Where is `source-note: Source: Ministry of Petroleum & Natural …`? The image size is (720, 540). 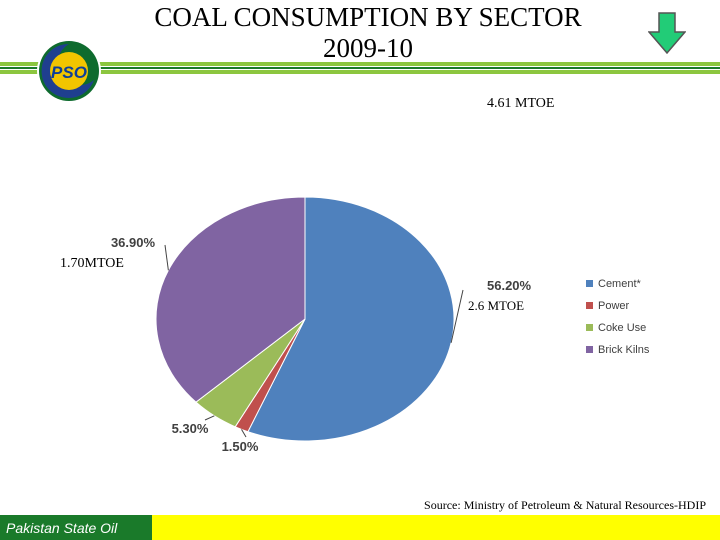 source-note: Source: Ministry of Petroleum & Natural … is located at coordinates (565, 505).